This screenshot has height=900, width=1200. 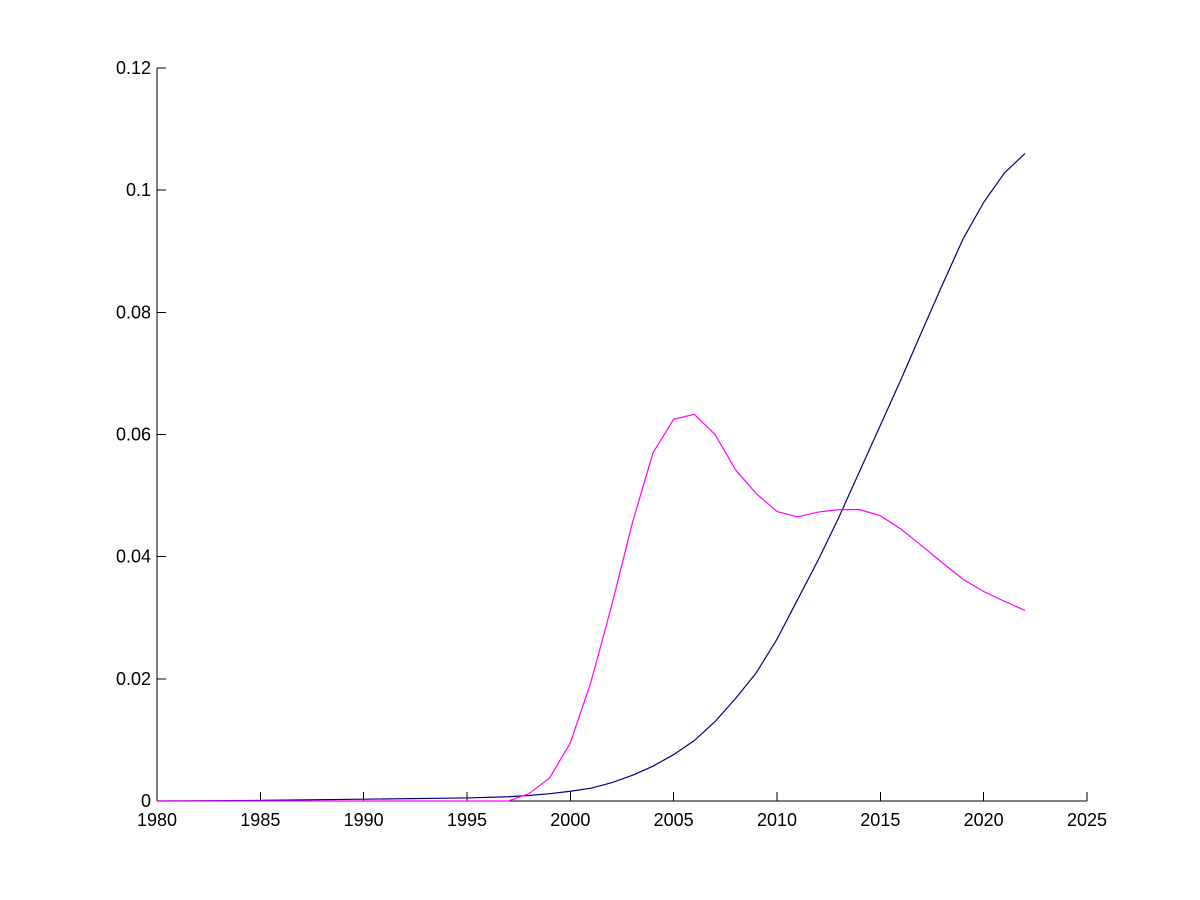 What do you see at coordinates (467, 820) in the screenshot?
I see `x-tick-label: 1995` at bounding box center [467, 820].